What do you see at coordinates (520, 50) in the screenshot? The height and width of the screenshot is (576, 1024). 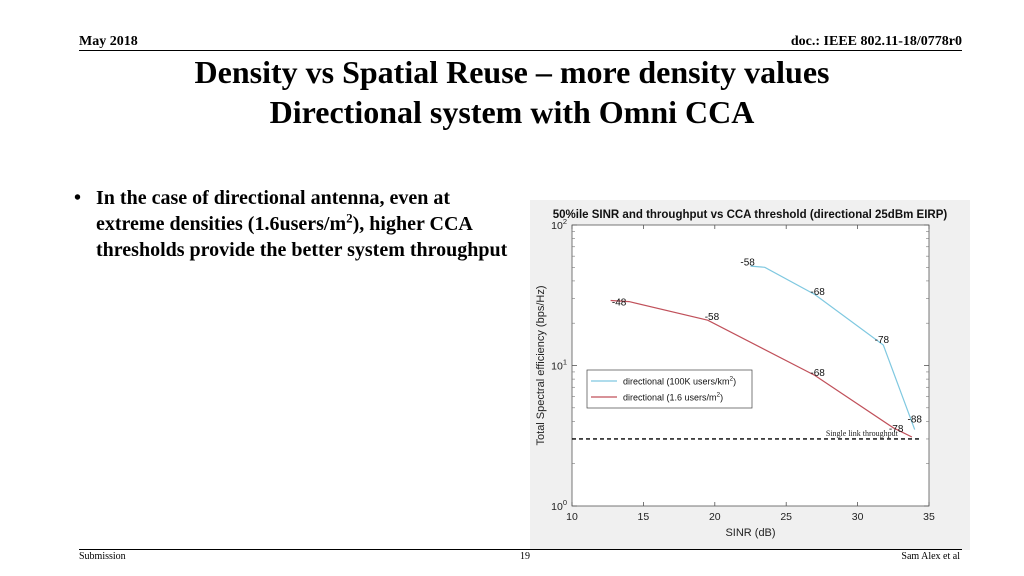 I see `header-divider` at bounding box center [520, 50].